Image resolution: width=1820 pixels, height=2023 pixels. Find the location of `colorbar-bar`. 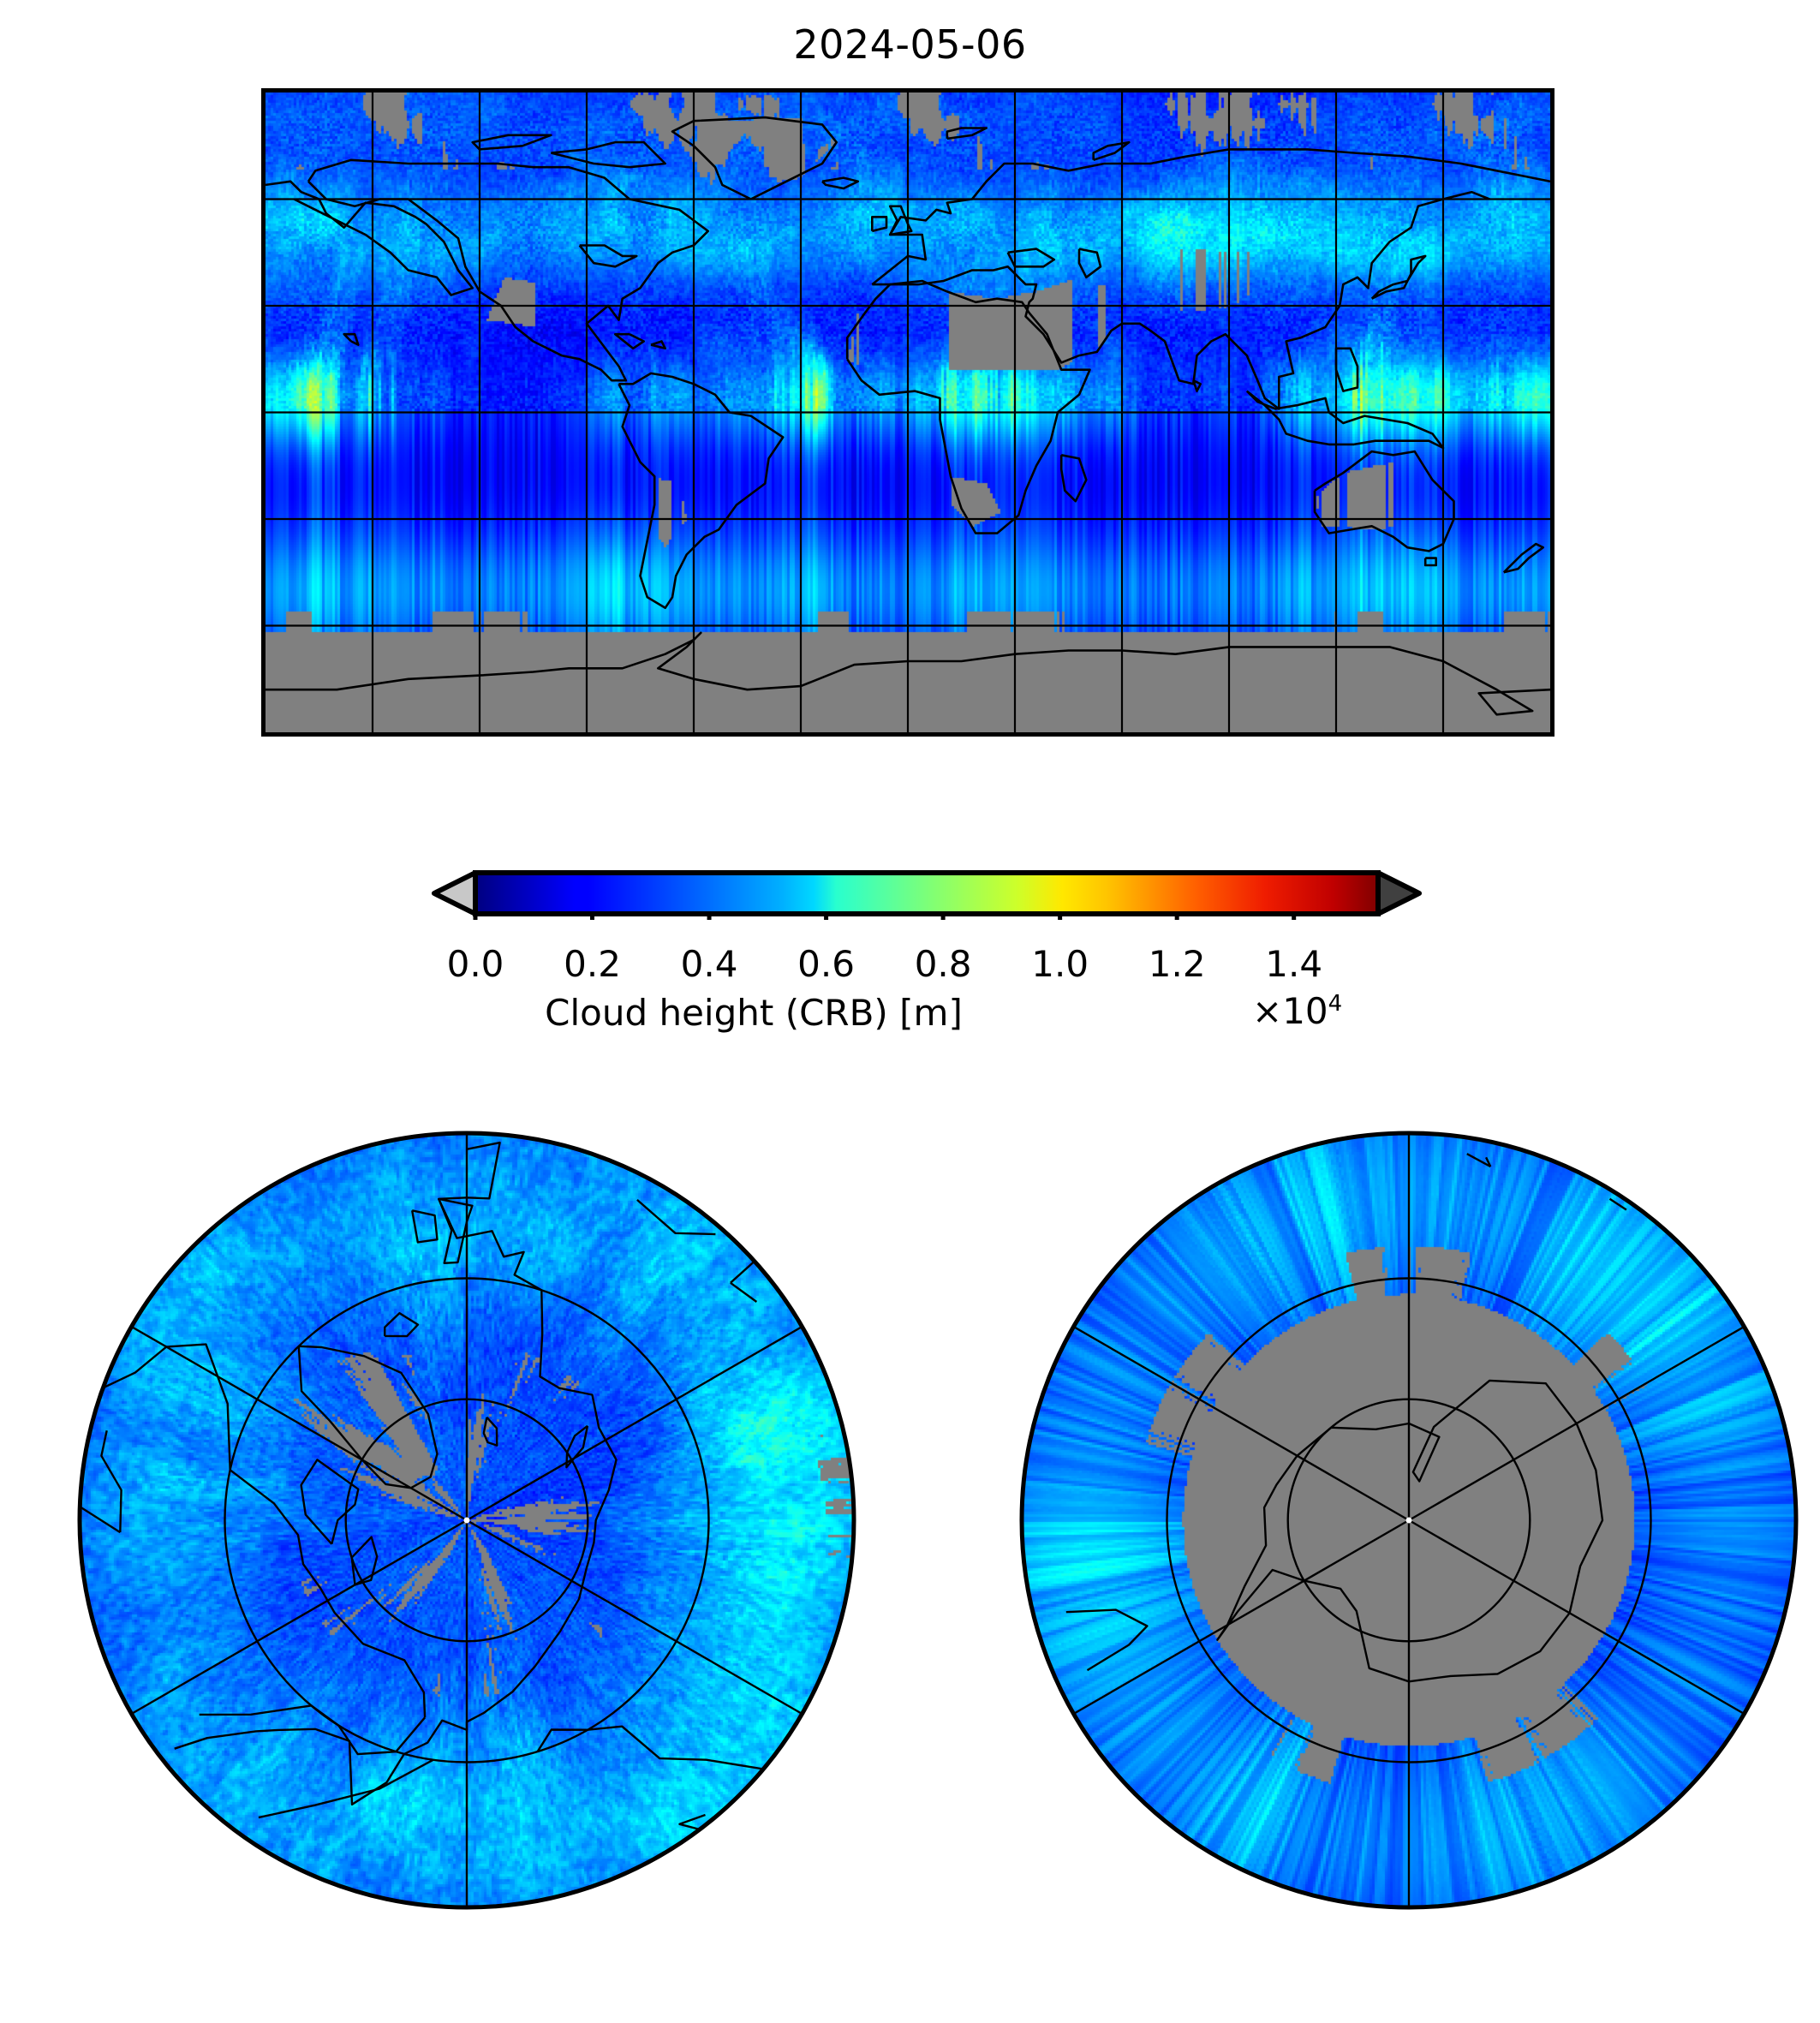

colorbar-bar is located at coordinates (927, 893).